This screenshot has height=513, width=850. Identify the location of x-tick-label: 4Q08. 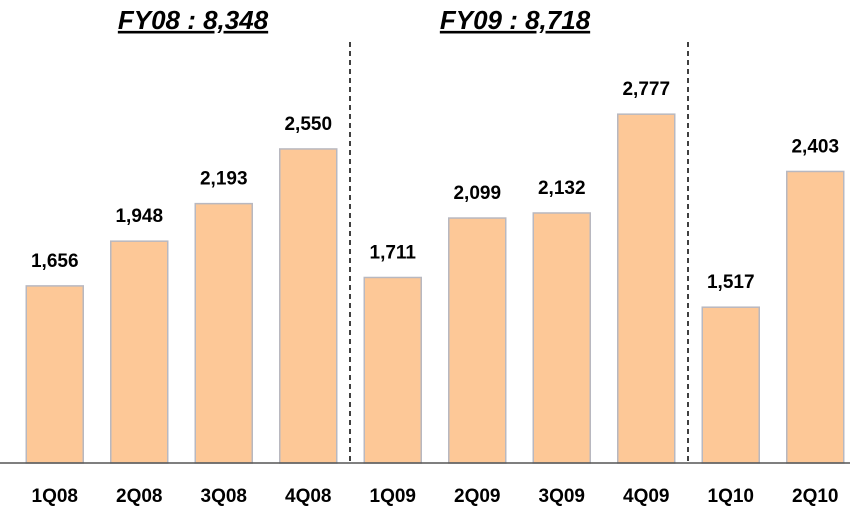
(308, 496).